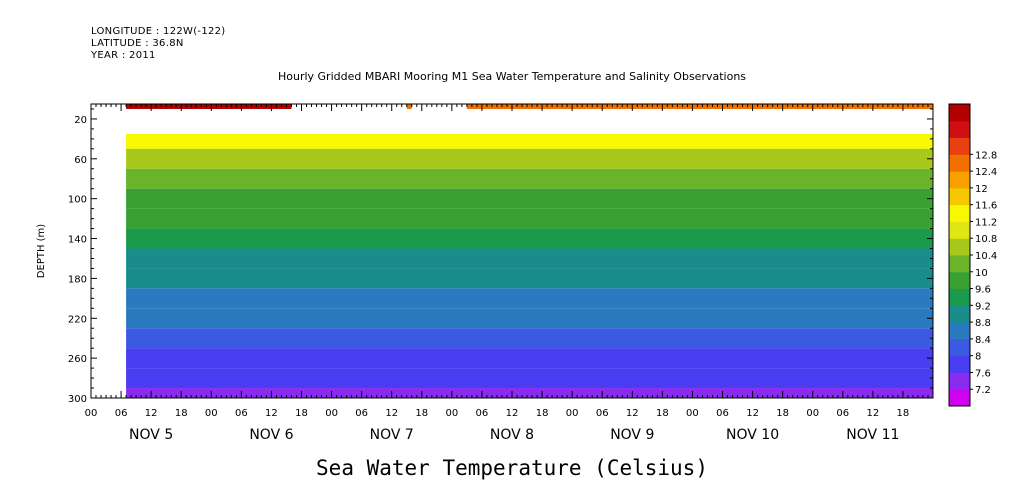  What do you see at coordinates (77, 279) in the screenshot?
I see `y-tick-label: 180` at bounding box center [77, 279].